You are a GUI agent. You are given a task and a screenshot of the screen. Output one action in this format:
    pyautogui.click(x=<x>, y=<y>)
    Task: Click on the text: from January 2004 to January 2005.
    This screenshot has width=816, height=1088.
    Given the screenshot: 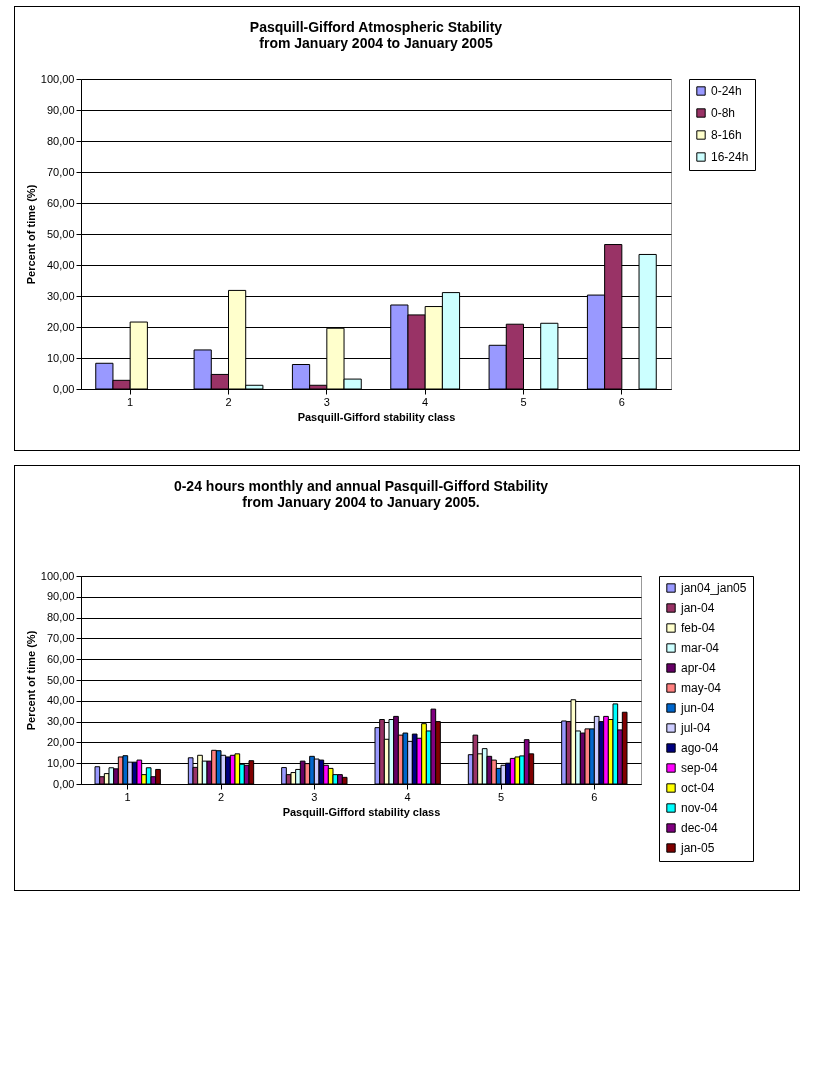 What is the action you would take?
    pyautogui.click(x=361, y=502)
    